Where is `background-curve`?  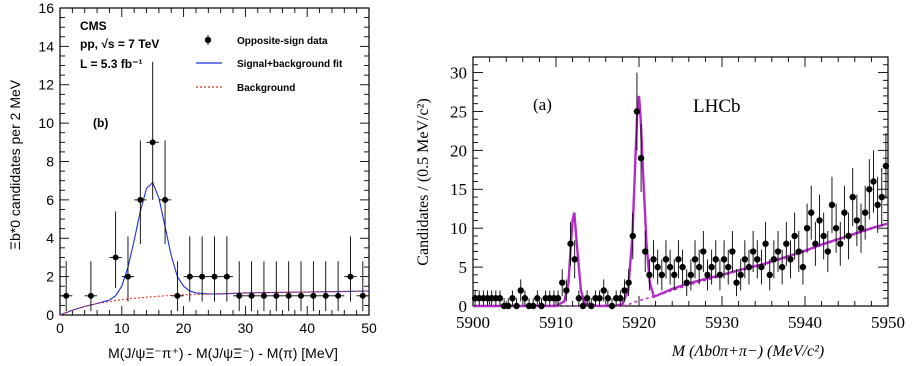 background-curve is located at coordinates (214, 303).